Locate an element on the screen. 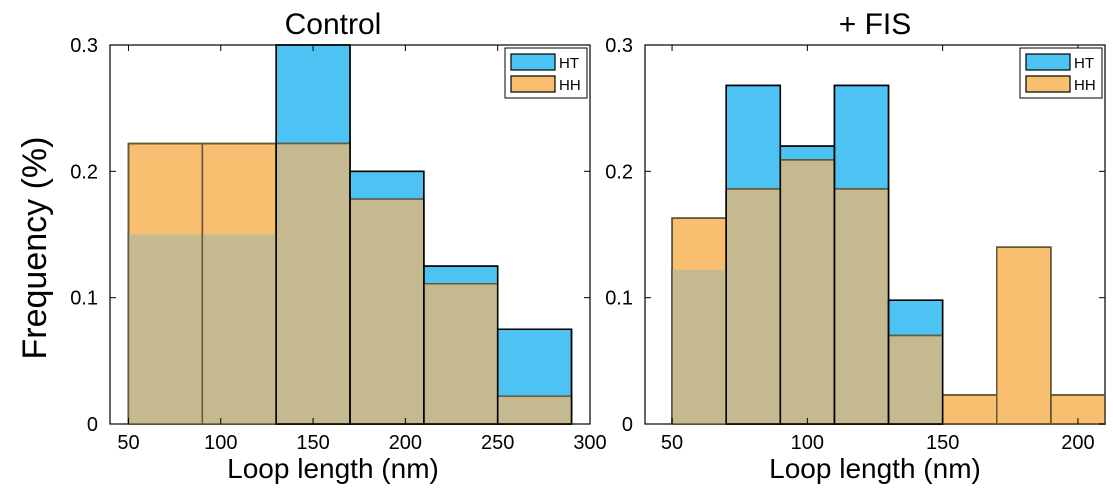 Image resolution: width=1113 pixels, height=491 pixels. fis-x-tick-label: 200 is located at coordinates (1077, 443).